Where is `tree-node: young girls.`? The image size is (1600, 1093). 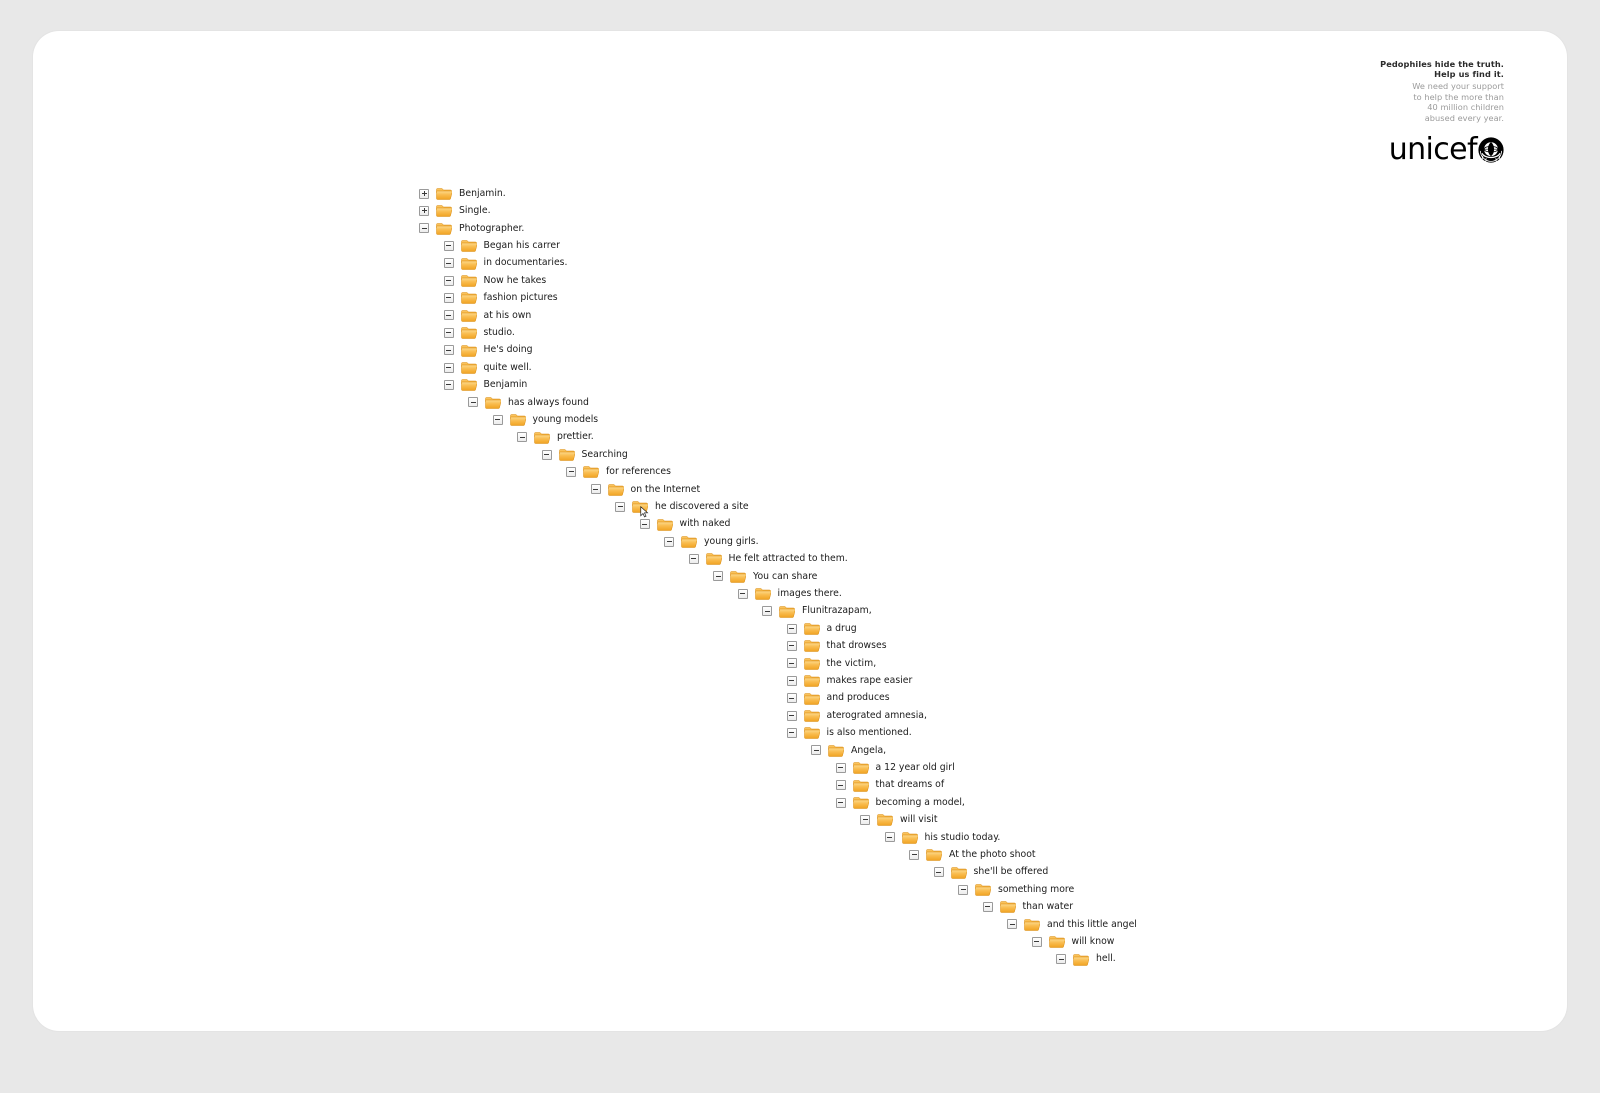
tree-node: young girls. is located at coordinates (711, 541).